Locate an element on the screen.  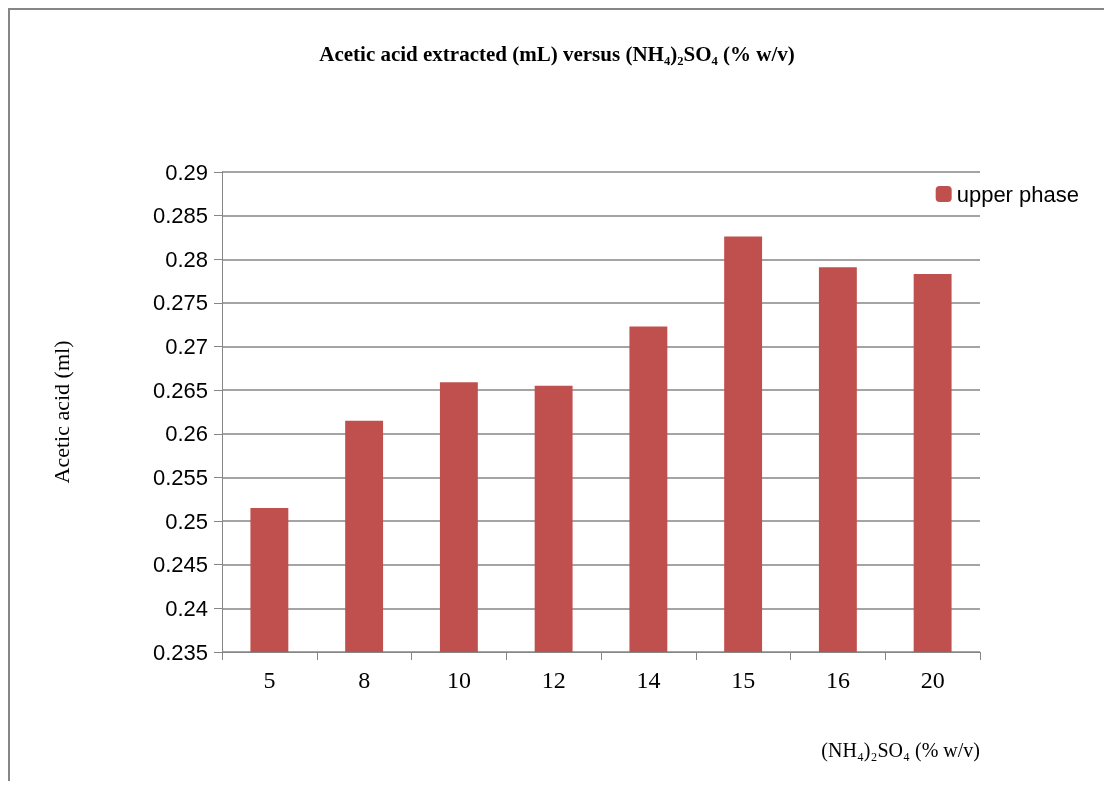
y-tick-label: 0.245 is located at coordinates (180, 565).